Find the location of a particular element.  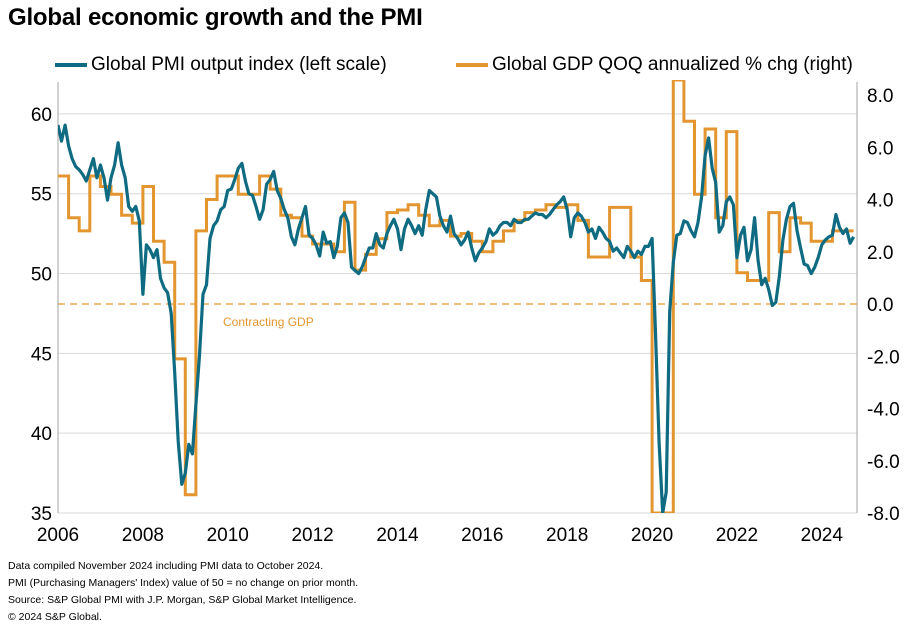

x-tick-label: 2008 is located at coordinates (143, 535).